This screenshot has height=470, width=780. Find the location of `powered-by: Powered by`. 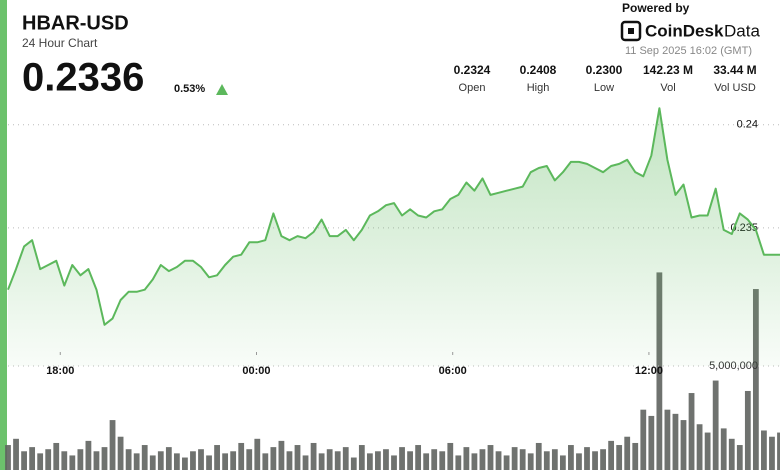

powered-by: Powered by is located at coordinates (656, 8).